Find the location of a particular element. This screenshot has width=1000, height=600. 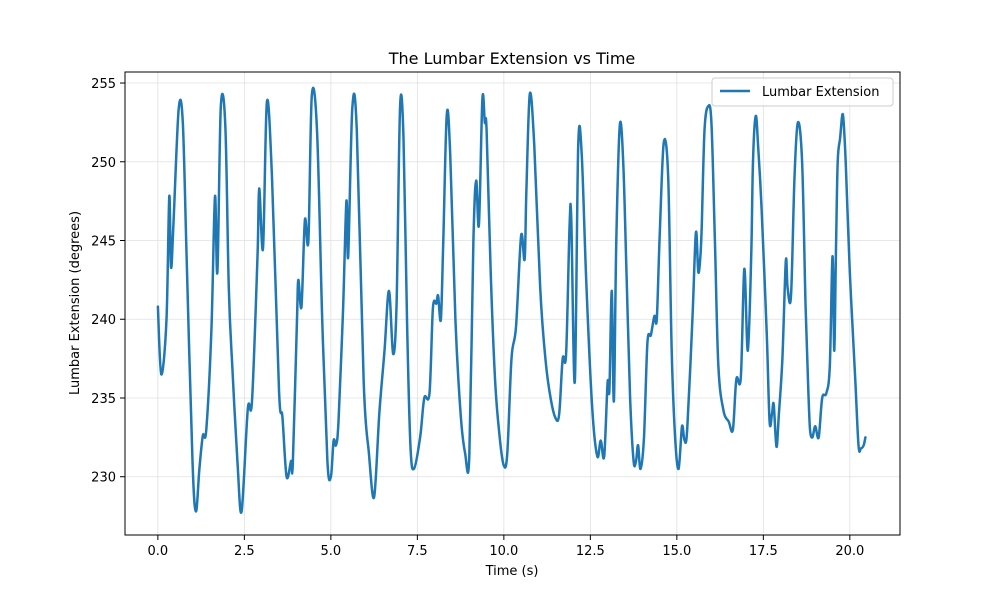

x-tick-label: 12.5 is located at coordinates (590, 551).